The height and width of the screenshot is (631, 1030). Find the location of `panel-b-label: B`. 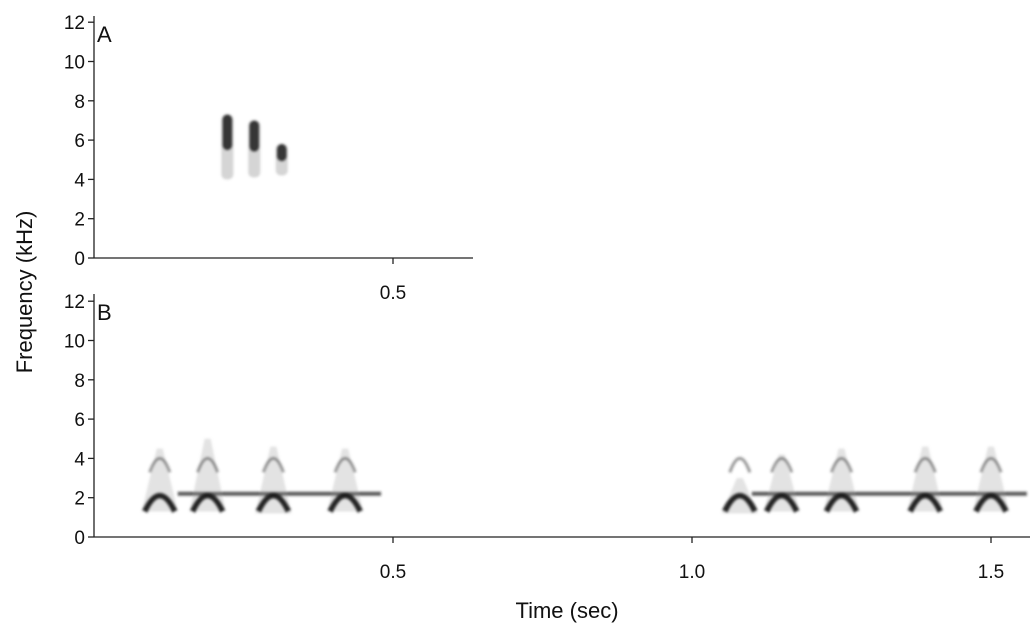

panel-b-label: B is located at coordinates (104, 312).